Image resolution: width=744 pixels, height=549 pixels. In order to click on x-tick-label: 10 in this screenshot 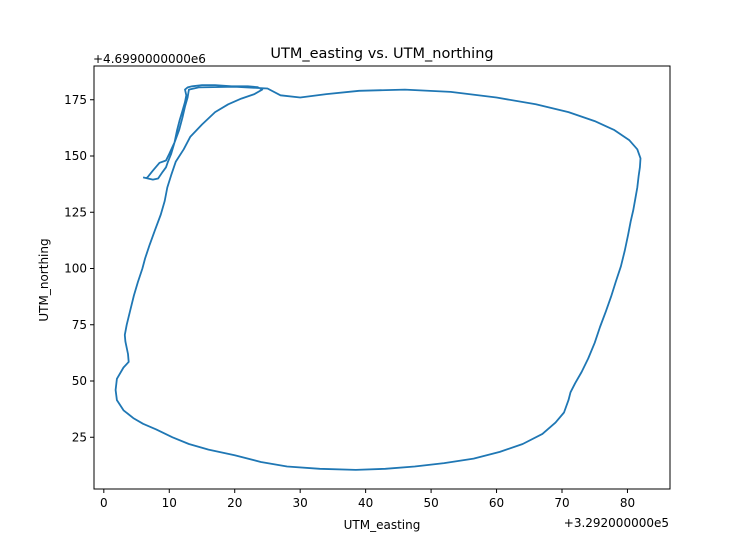, I will do `click(169, 503)`.